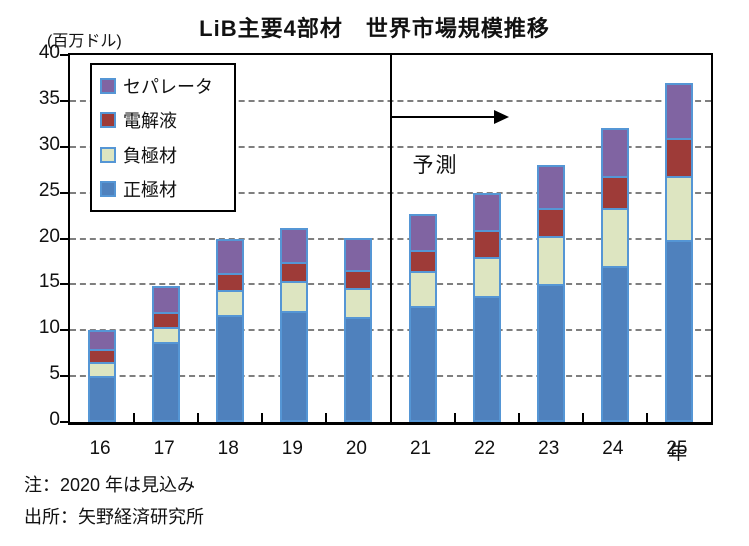 The width and height of the screenshot is (749, 546). What do you see at coordinates (230, 257) in the screenshot?
I see `bar-18-segment-セパレータ` at bounding box center [230, 257].